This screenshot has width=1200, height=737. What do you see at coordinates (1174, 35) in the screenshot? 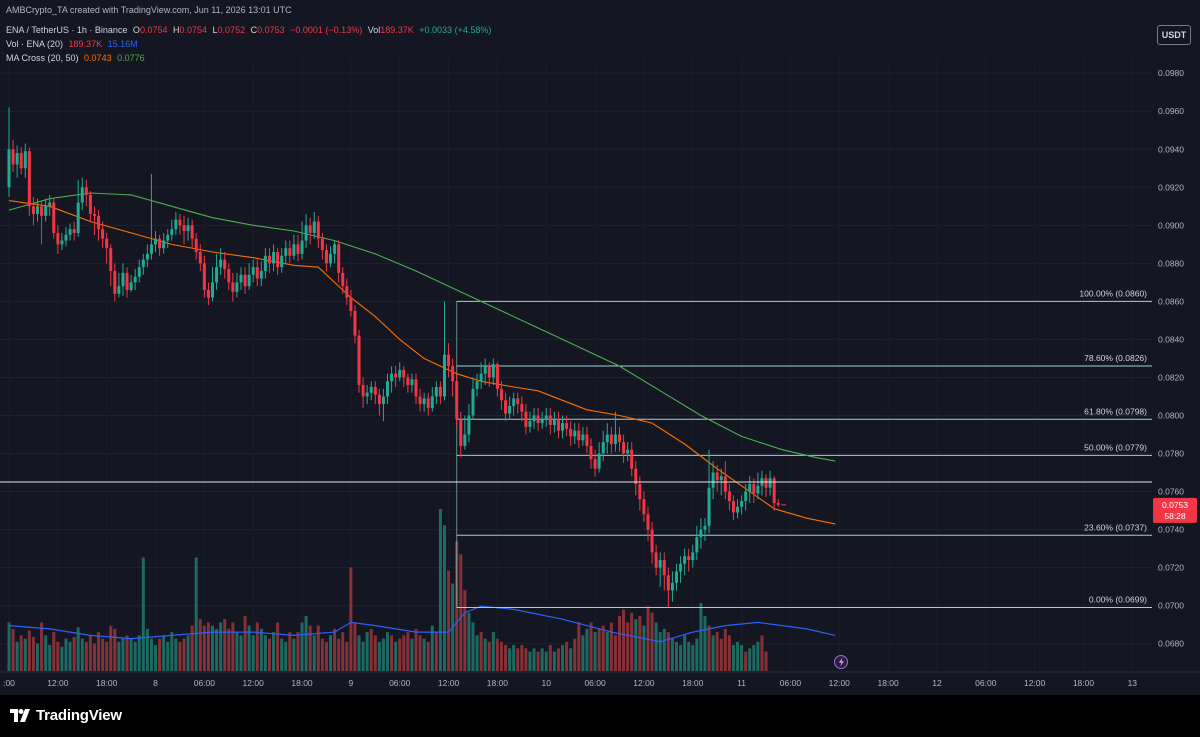
I see `currency-button: USDT` at bounding box center [1174, 35].